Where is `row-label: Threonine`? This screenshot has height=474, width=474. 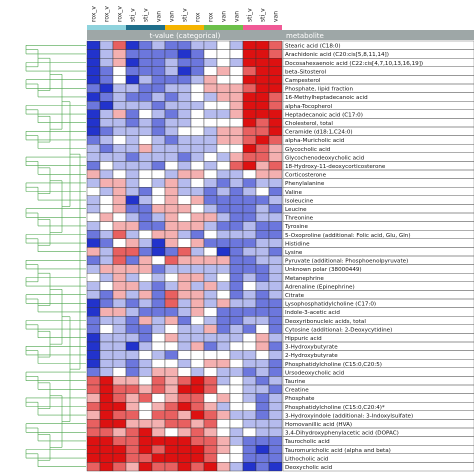 row-label: Threonine is located at coordinates (299, 219).